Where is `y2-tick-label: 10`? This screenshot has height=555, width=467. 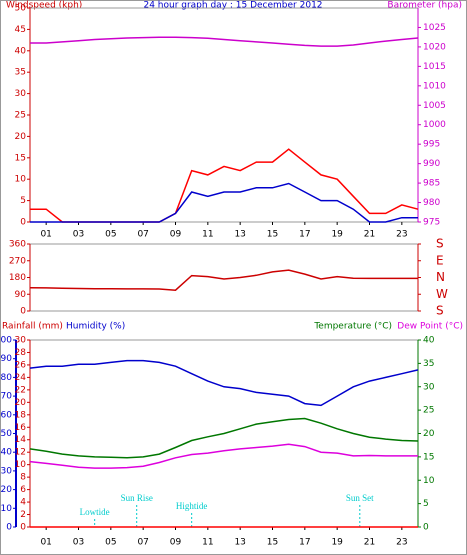
y2-tick-label: 10 is located at coordinates (429, 481).